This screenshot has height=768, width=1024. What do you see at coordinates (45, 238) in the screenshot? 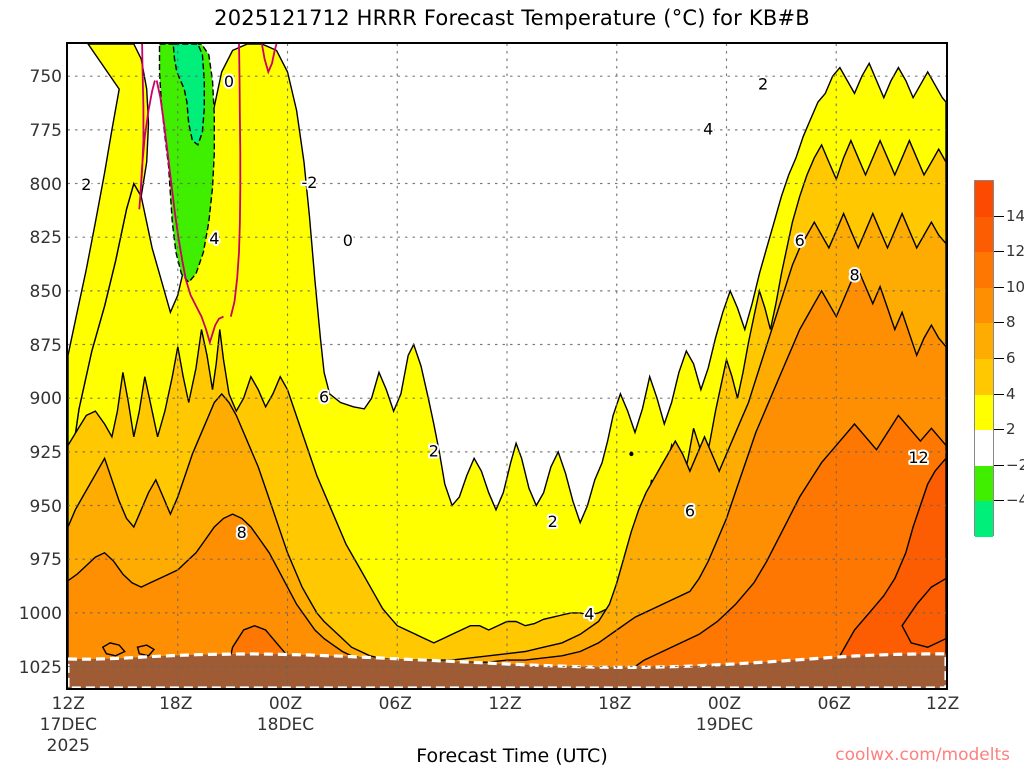
I see `y-tick-825: 825` at bounding box center [45, 238].